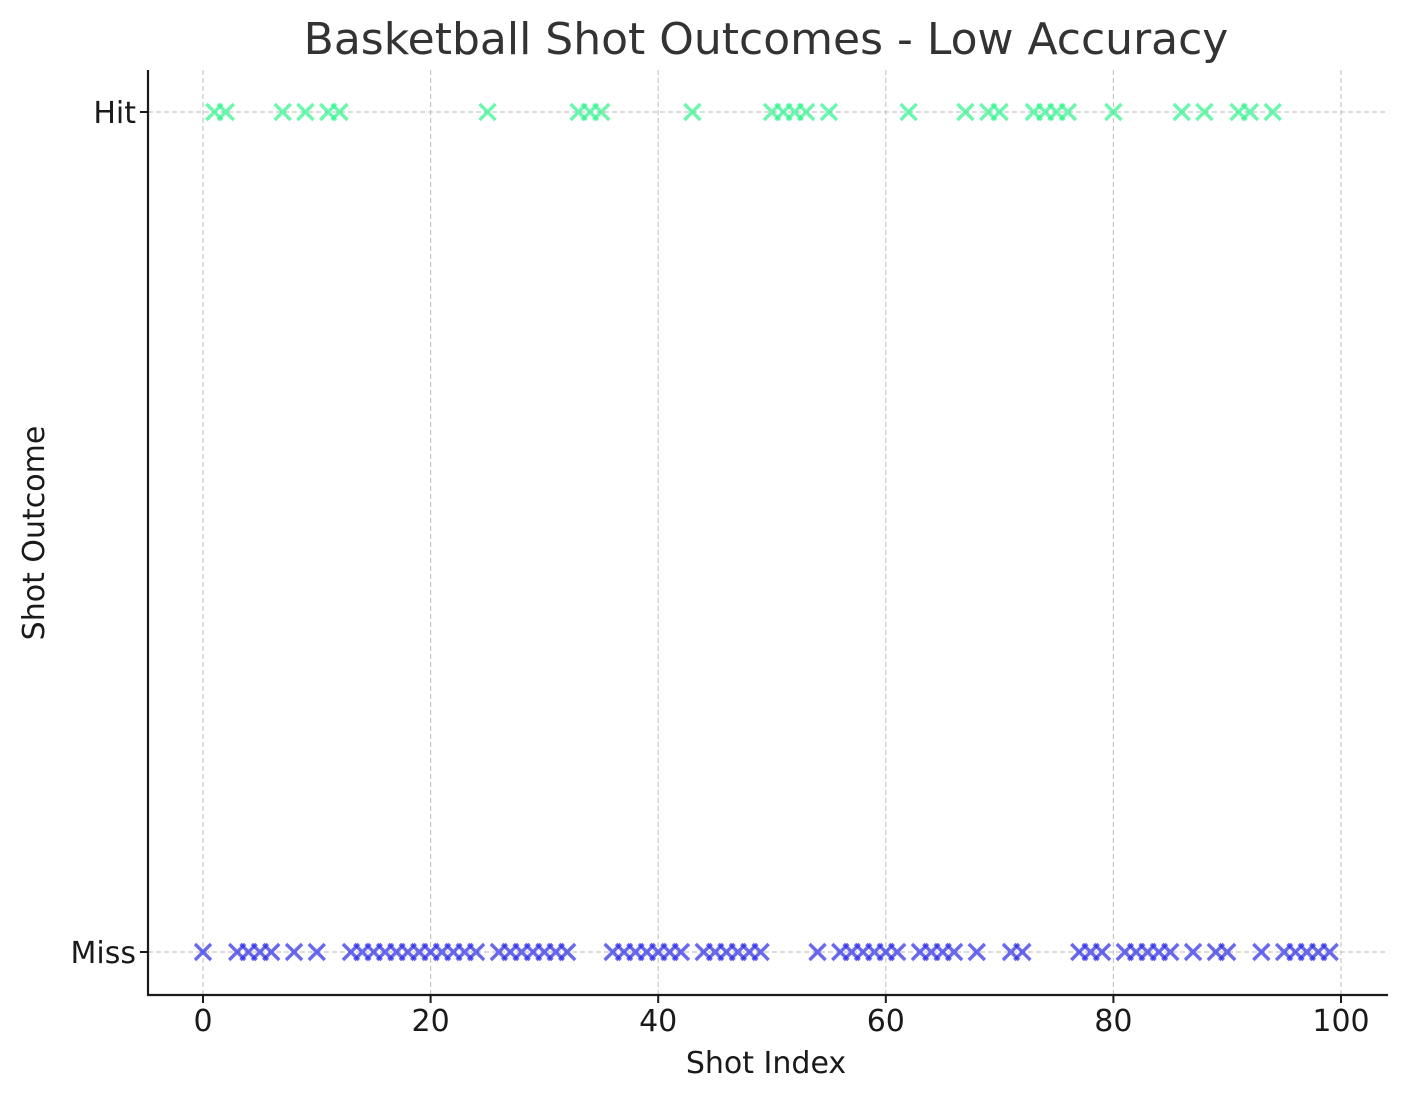 The width and height of the screenshot is (1406, 1101). What do you see at coordinates (658, 1021) in the screenshot?
I see `x-tick-label: 40` at bounding box center [658, 1021].